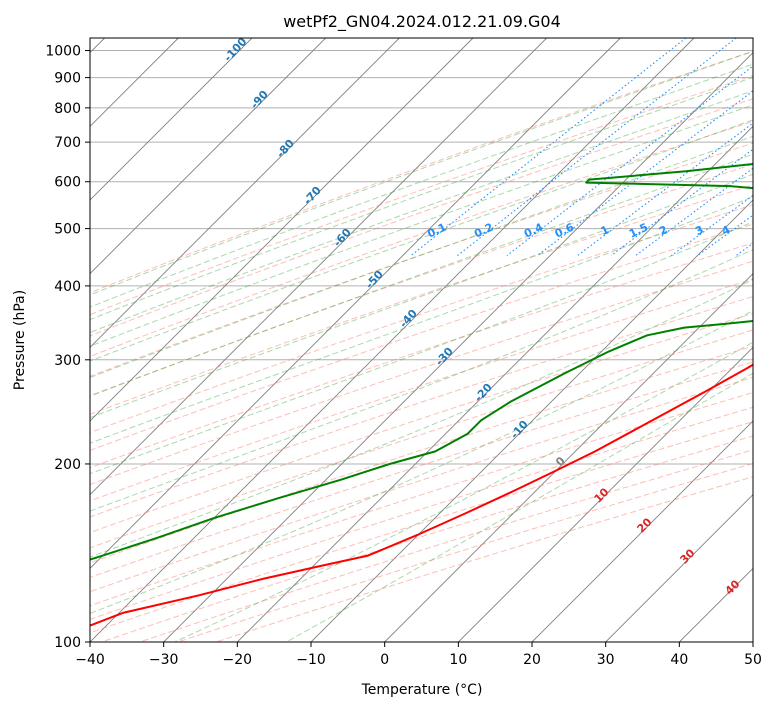  I want to click on y-tick-label: 600, so click(67, 183).